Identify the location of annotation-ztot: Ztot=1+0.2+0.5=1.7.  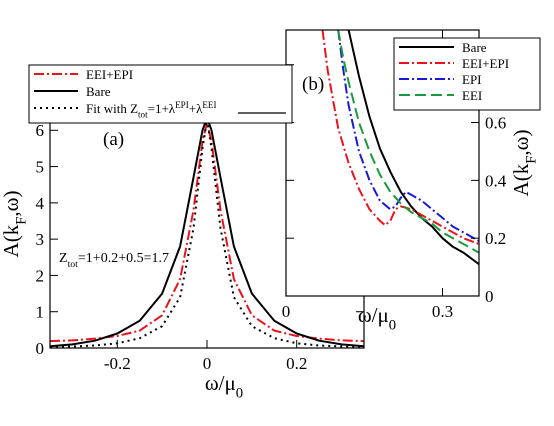
(114, 260).